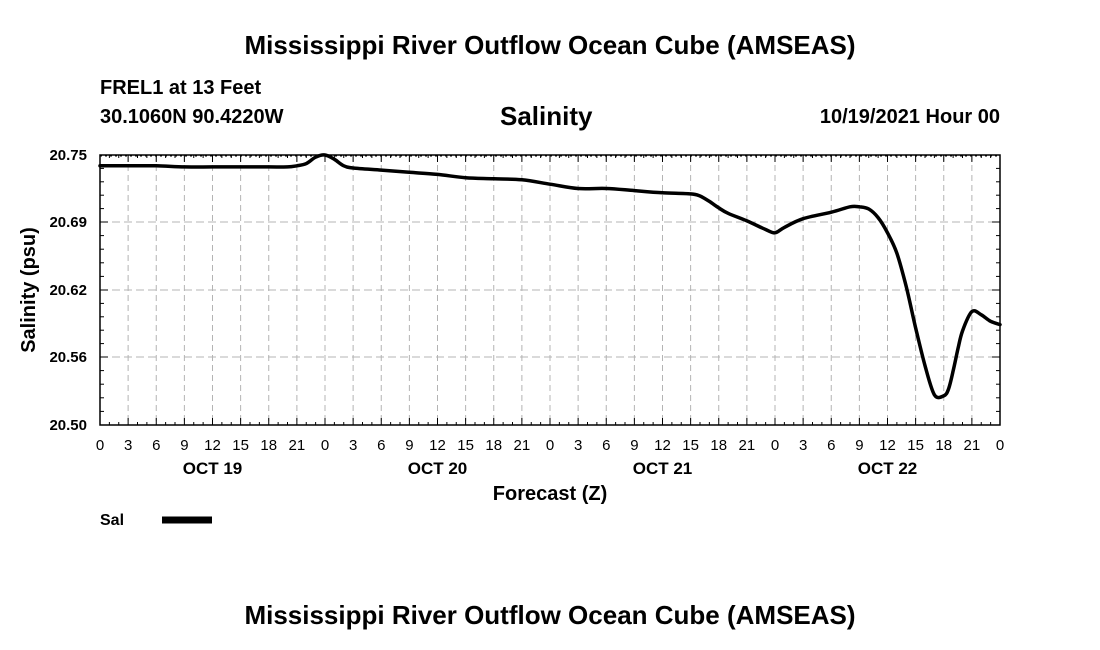 The width and height of the screenshot is (1100, 650). I want to click on run-time: 10/19/2021 Hour 00, so click(909, 117).